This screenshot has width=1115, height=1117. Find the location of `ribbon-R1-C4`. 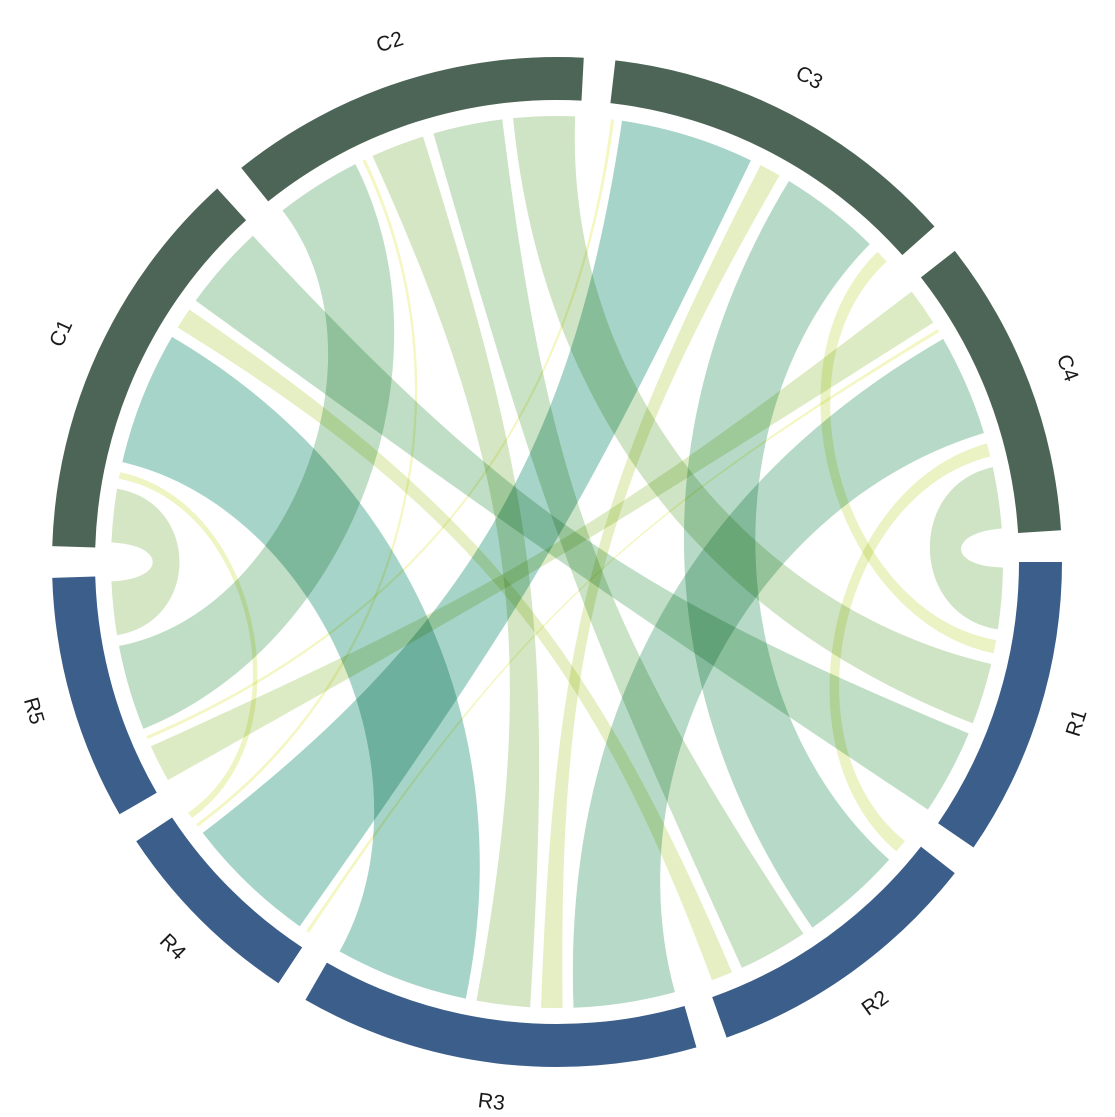

ribbon-R1-C4 is located at coordinates (966, 548).